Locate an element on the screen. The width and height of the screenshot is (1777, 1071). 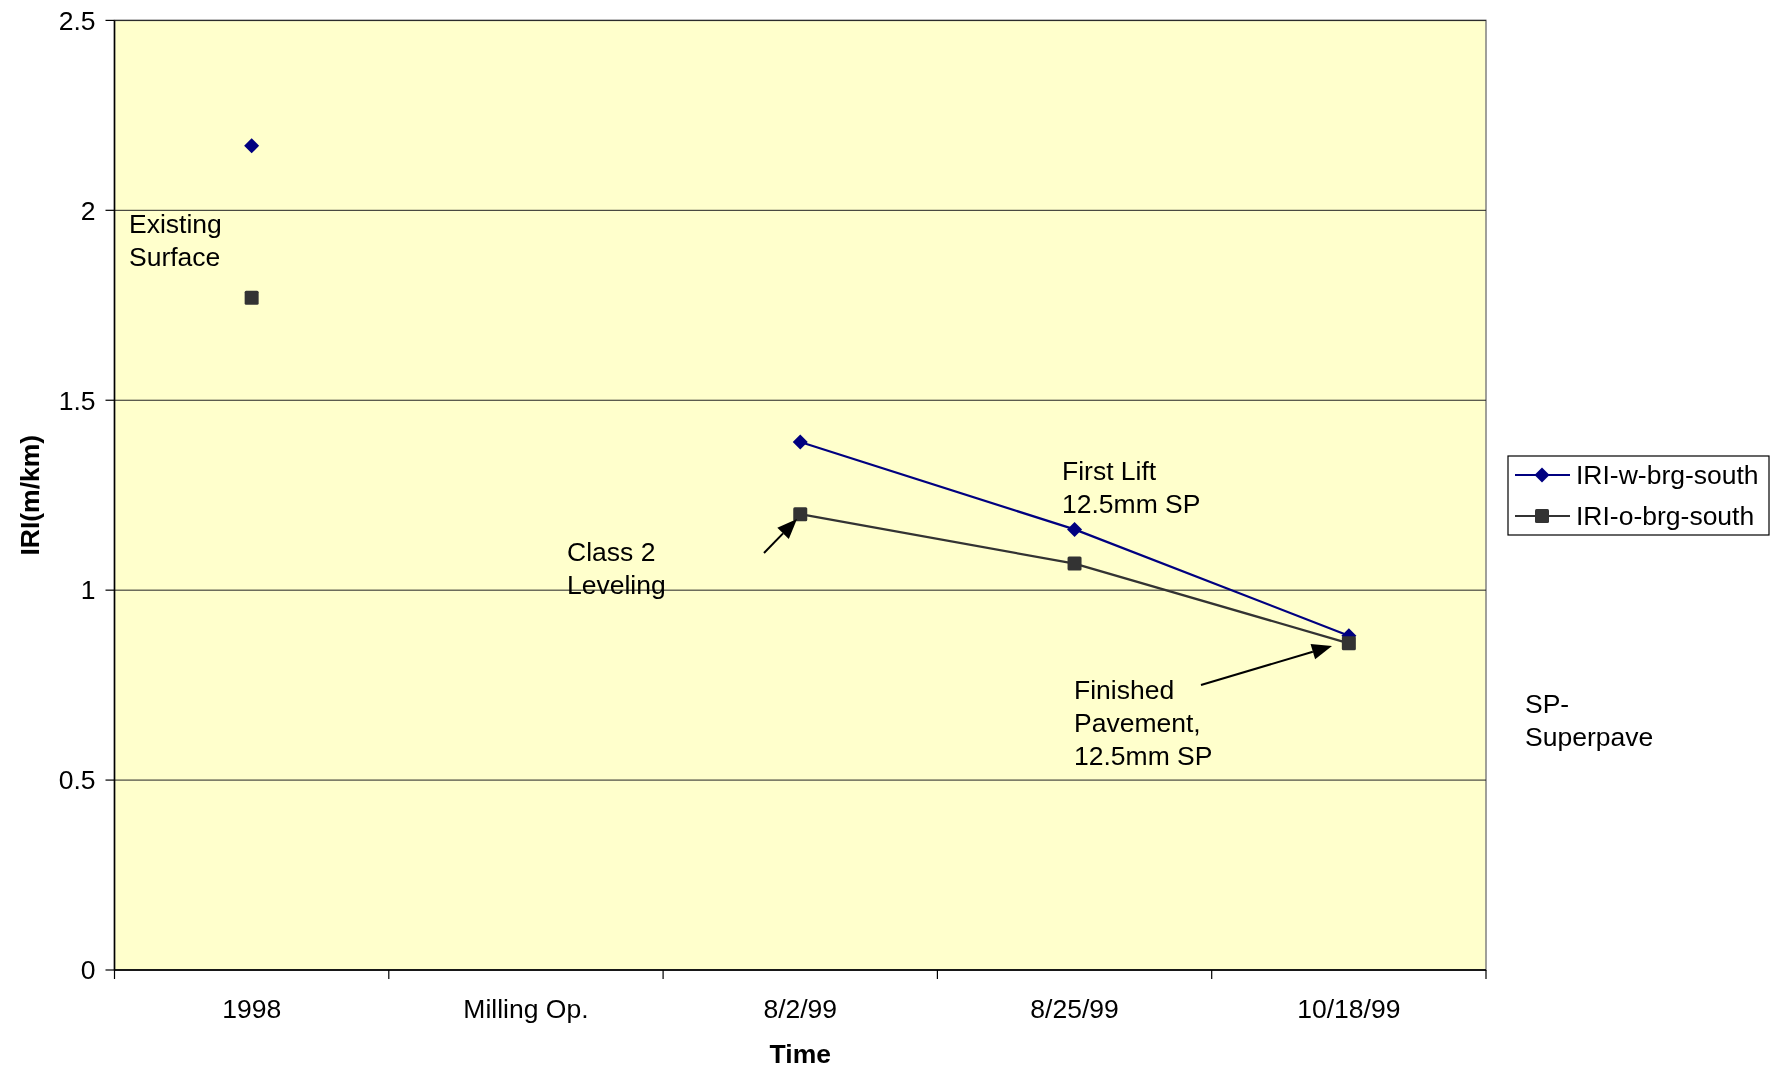
x-tick-label: 8/25/99 is located at coordinates (1074, 1009).